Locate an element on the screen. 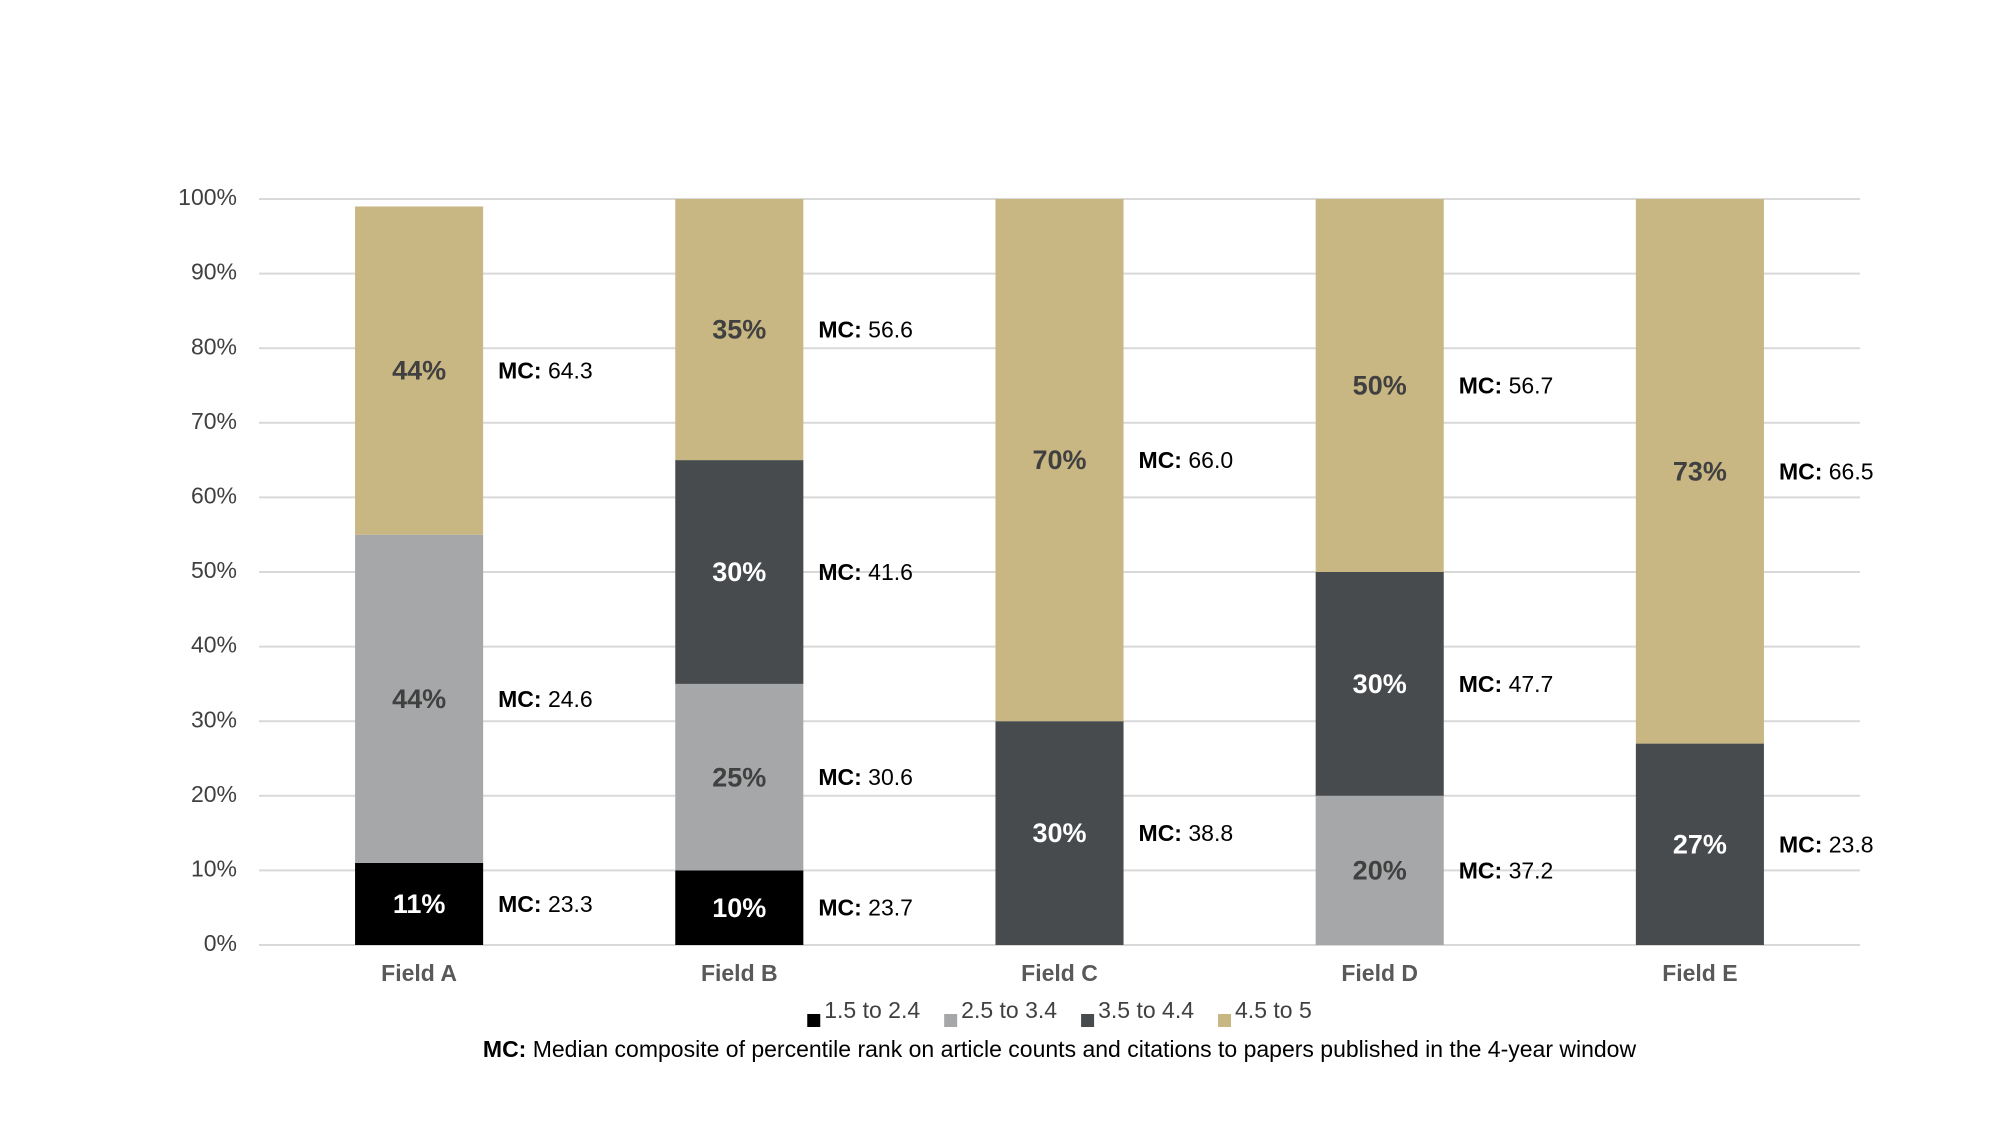 This screenshot has height=1125, width=2000. y-tick-label: 90% is located at coordinates (214, 272).